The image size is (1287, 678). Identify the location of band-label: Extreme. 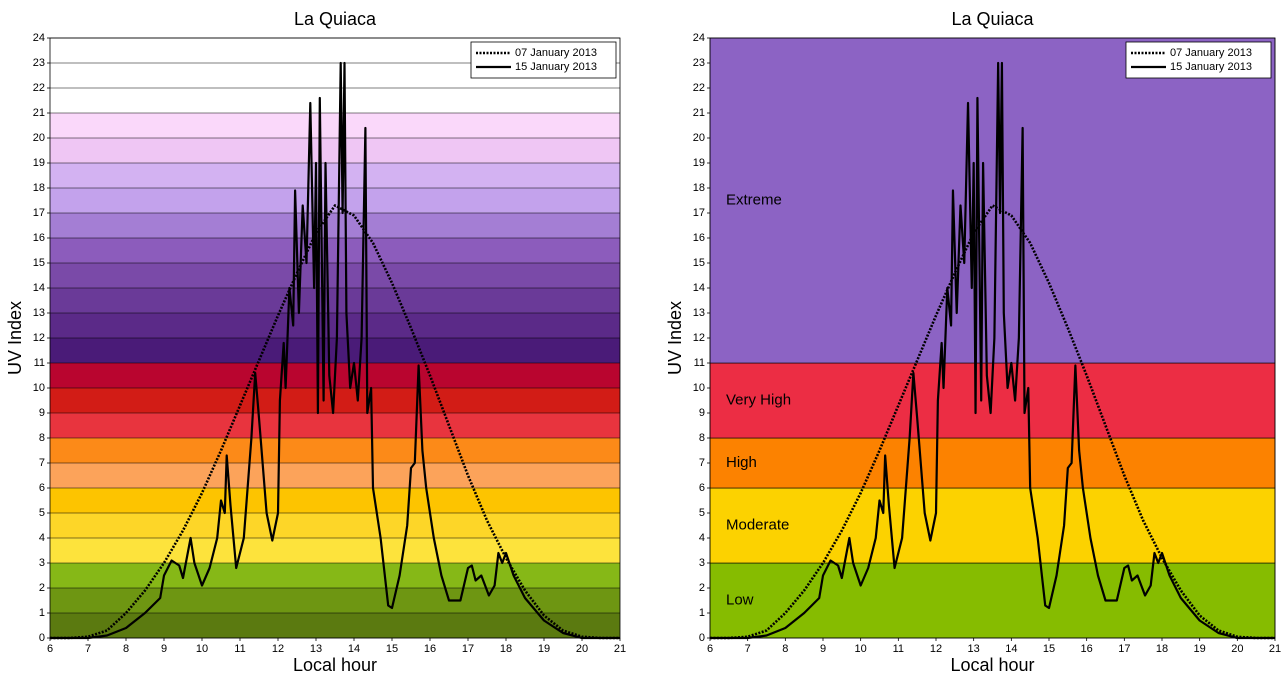
(754, 199).